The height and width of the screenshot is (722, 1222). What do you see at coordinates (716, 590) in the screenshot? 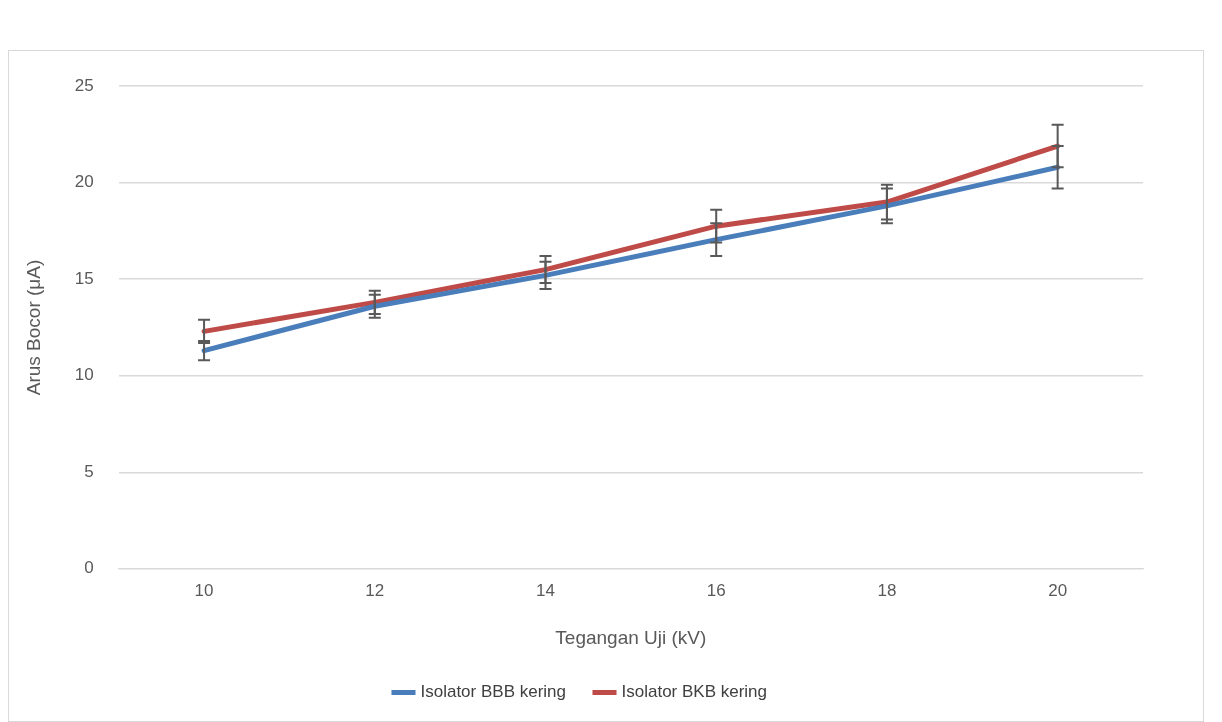
I see `x-tick-label: 16` at bounding box center [716, 590].